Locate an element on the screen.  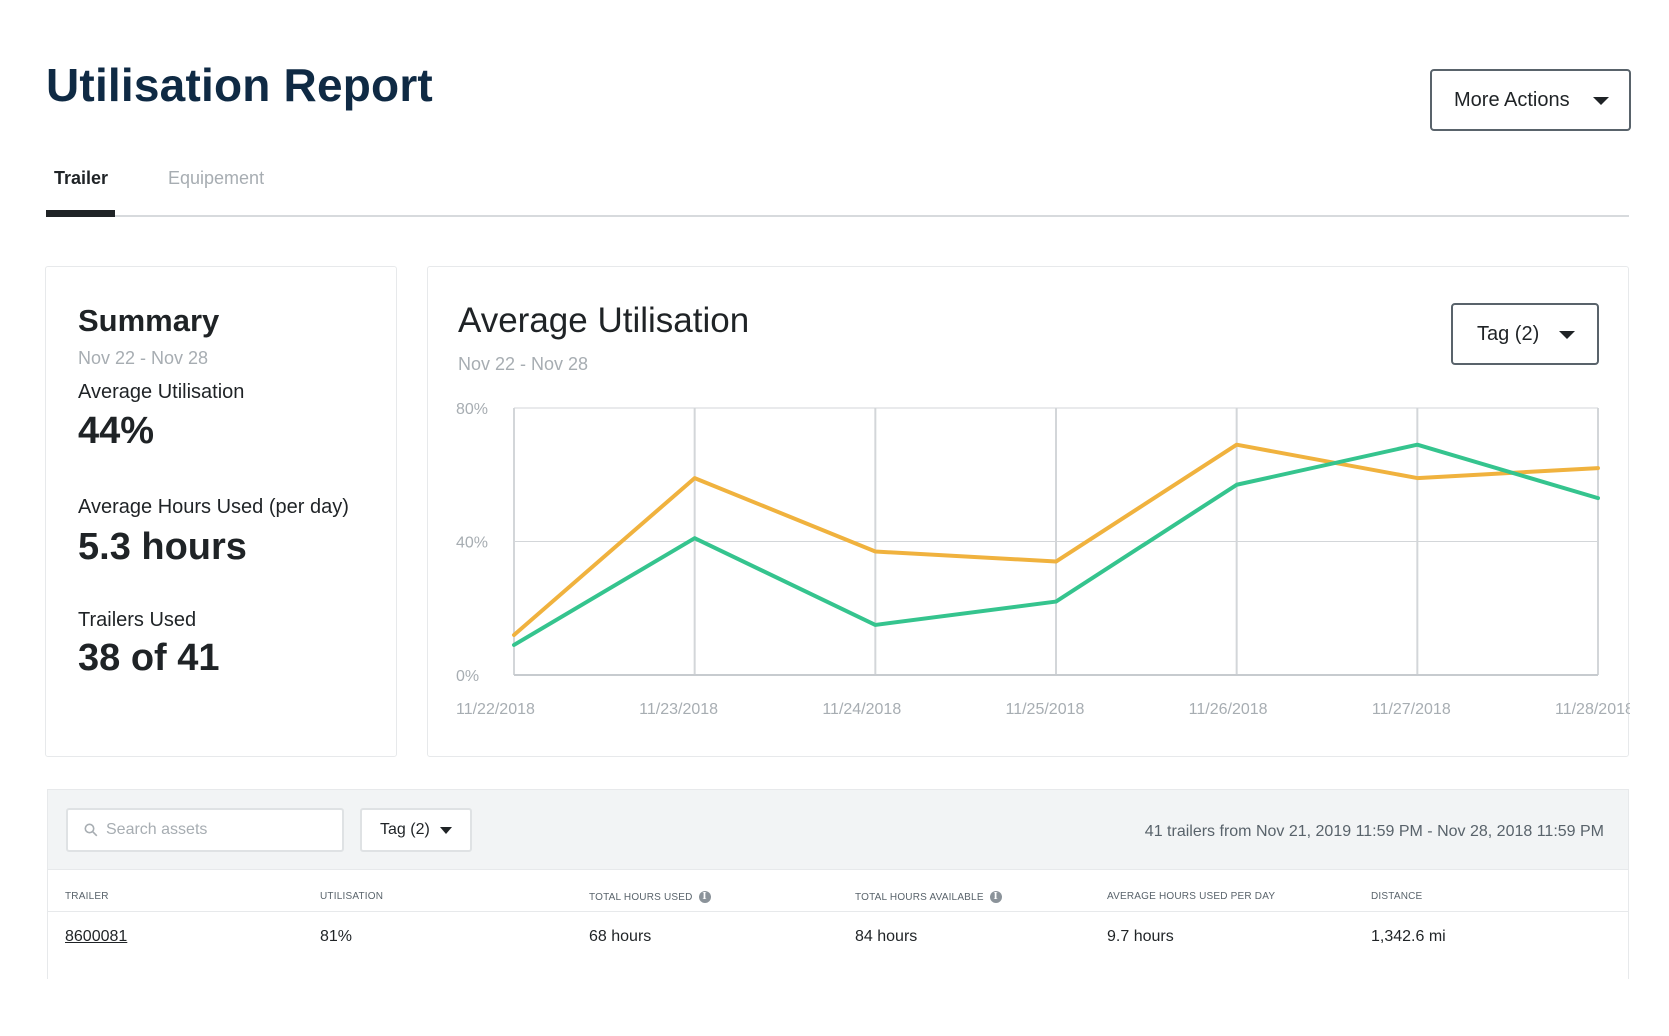
table-tag-label: Tag (2) is located at coordinates (405, 829).